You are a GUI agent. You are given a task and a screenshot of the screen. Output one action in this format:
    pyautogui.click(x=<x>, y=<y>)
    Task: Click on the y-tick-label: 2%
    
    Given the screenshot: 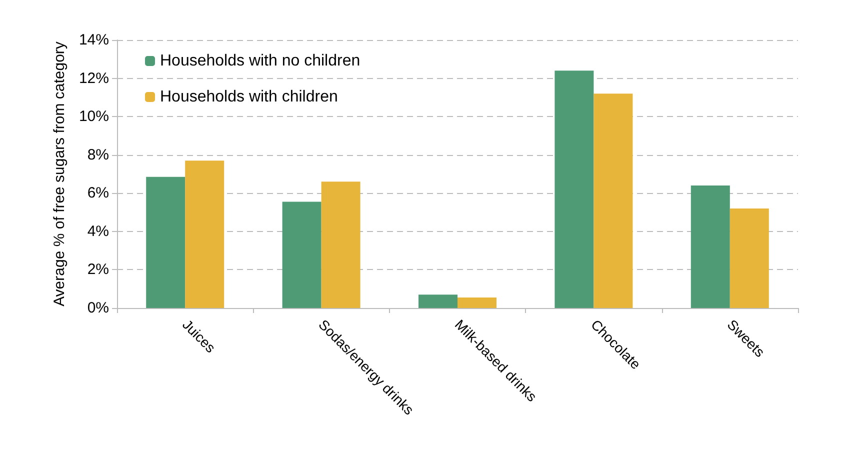 What is the action you would take?
    pyautogui.click(x=98, y=269)
    